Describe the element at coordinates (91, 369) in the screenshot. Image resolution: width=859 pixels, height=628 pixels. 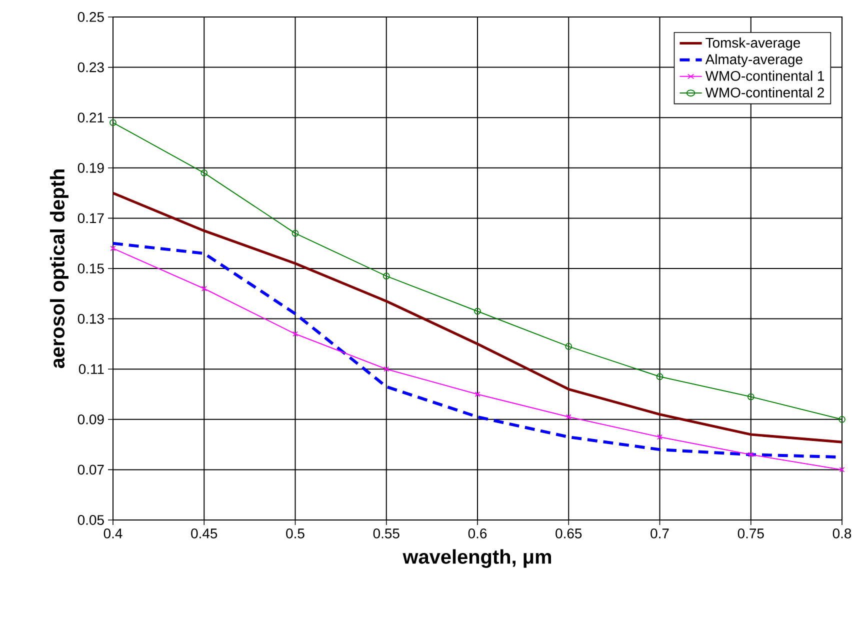
I see `y-tick-label: 0.11` at that location.